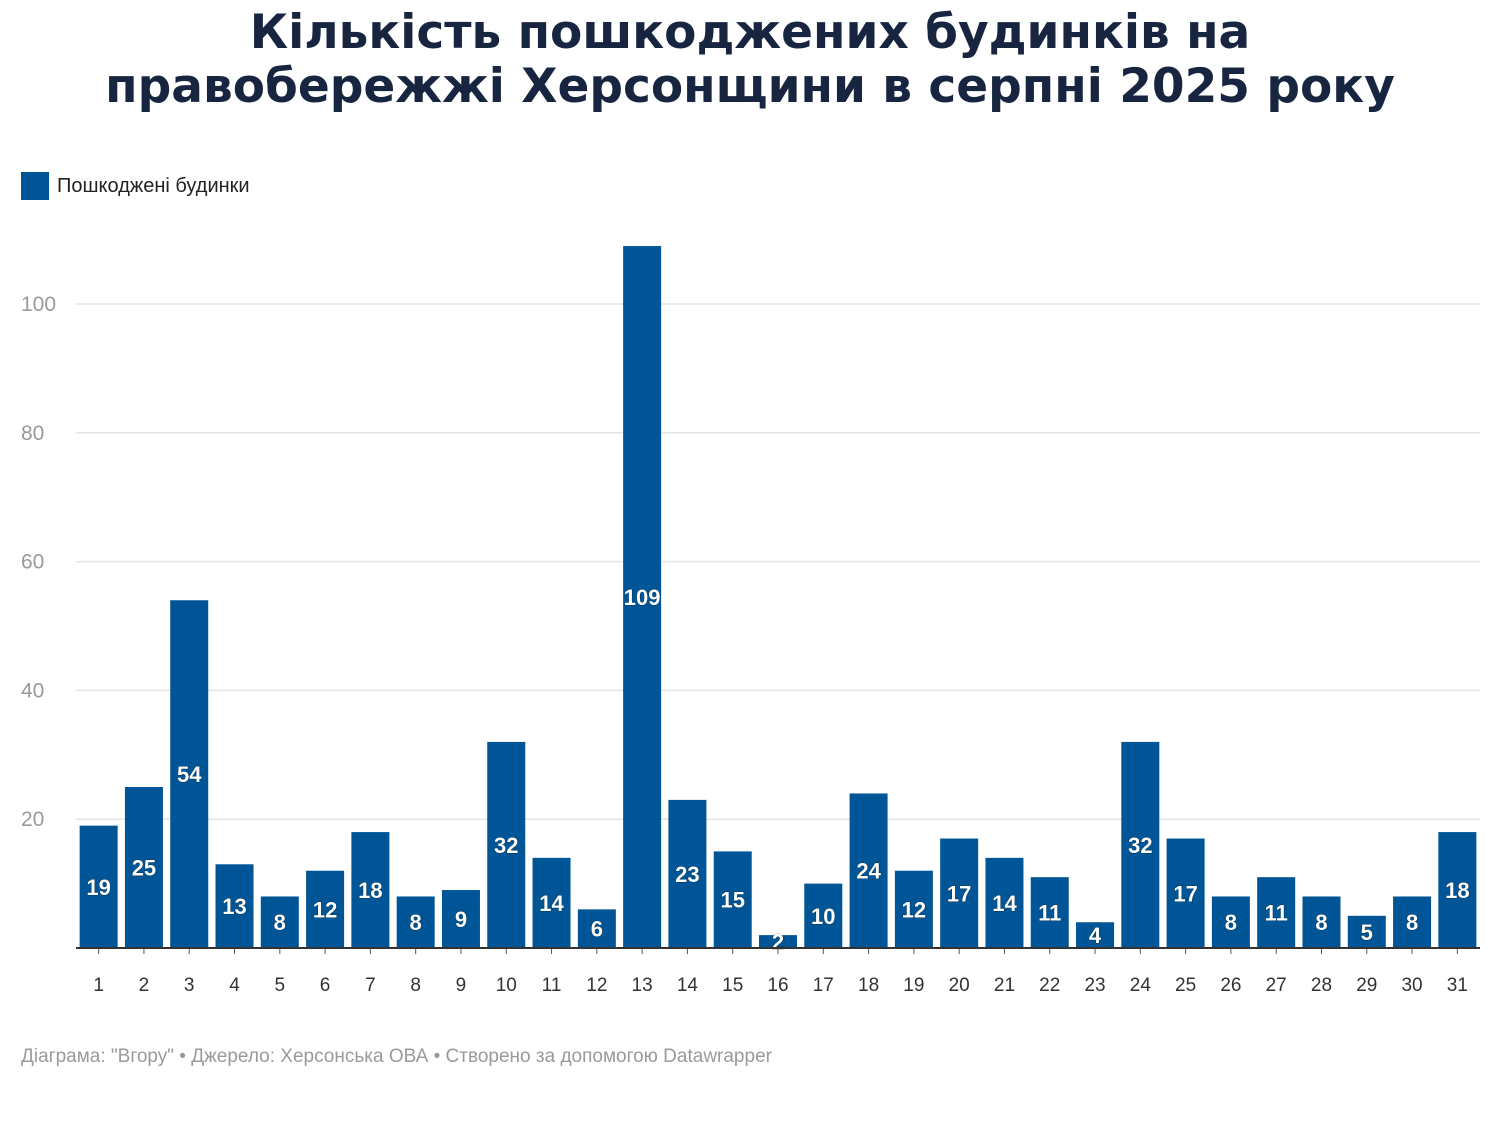 This screenshot has height=1125, width=1500. I want to click on data-label: 19, so click(98, 887).